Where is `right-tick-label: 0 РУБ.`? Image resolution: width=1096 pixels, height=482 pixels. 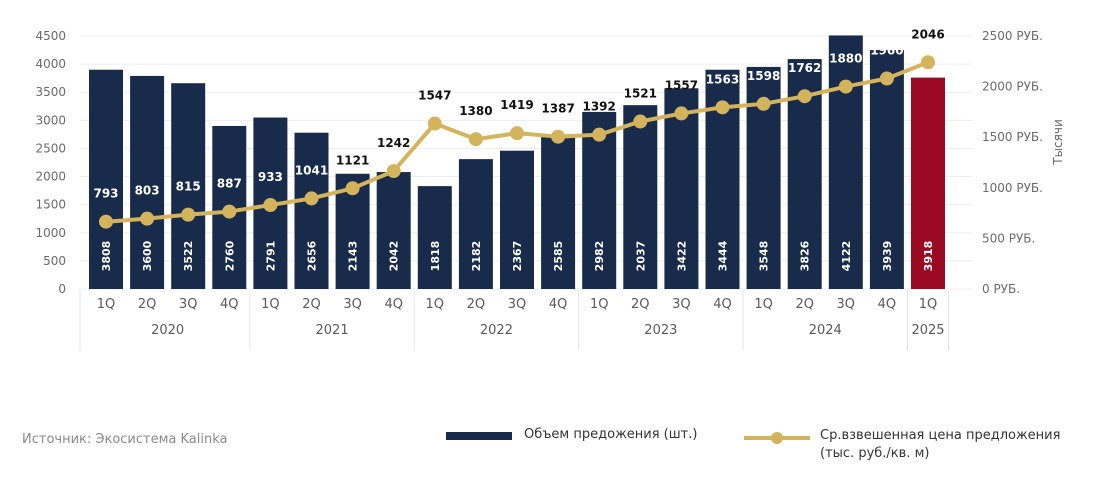
right-tick-label: 0 РУБ. is located at coordinates (1001, 289).